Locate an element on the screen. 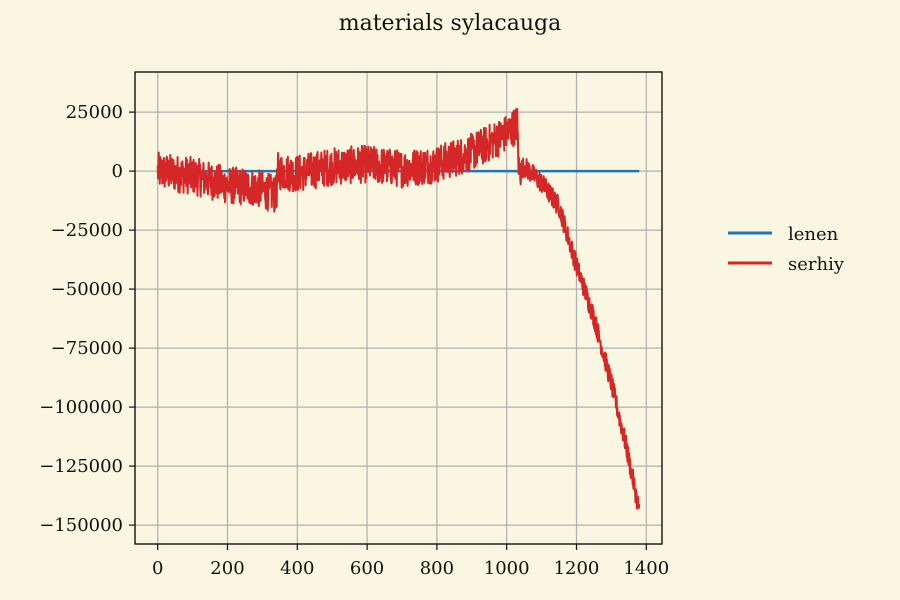  y-tick-label: −100000 is located at coordinates (81, 407).